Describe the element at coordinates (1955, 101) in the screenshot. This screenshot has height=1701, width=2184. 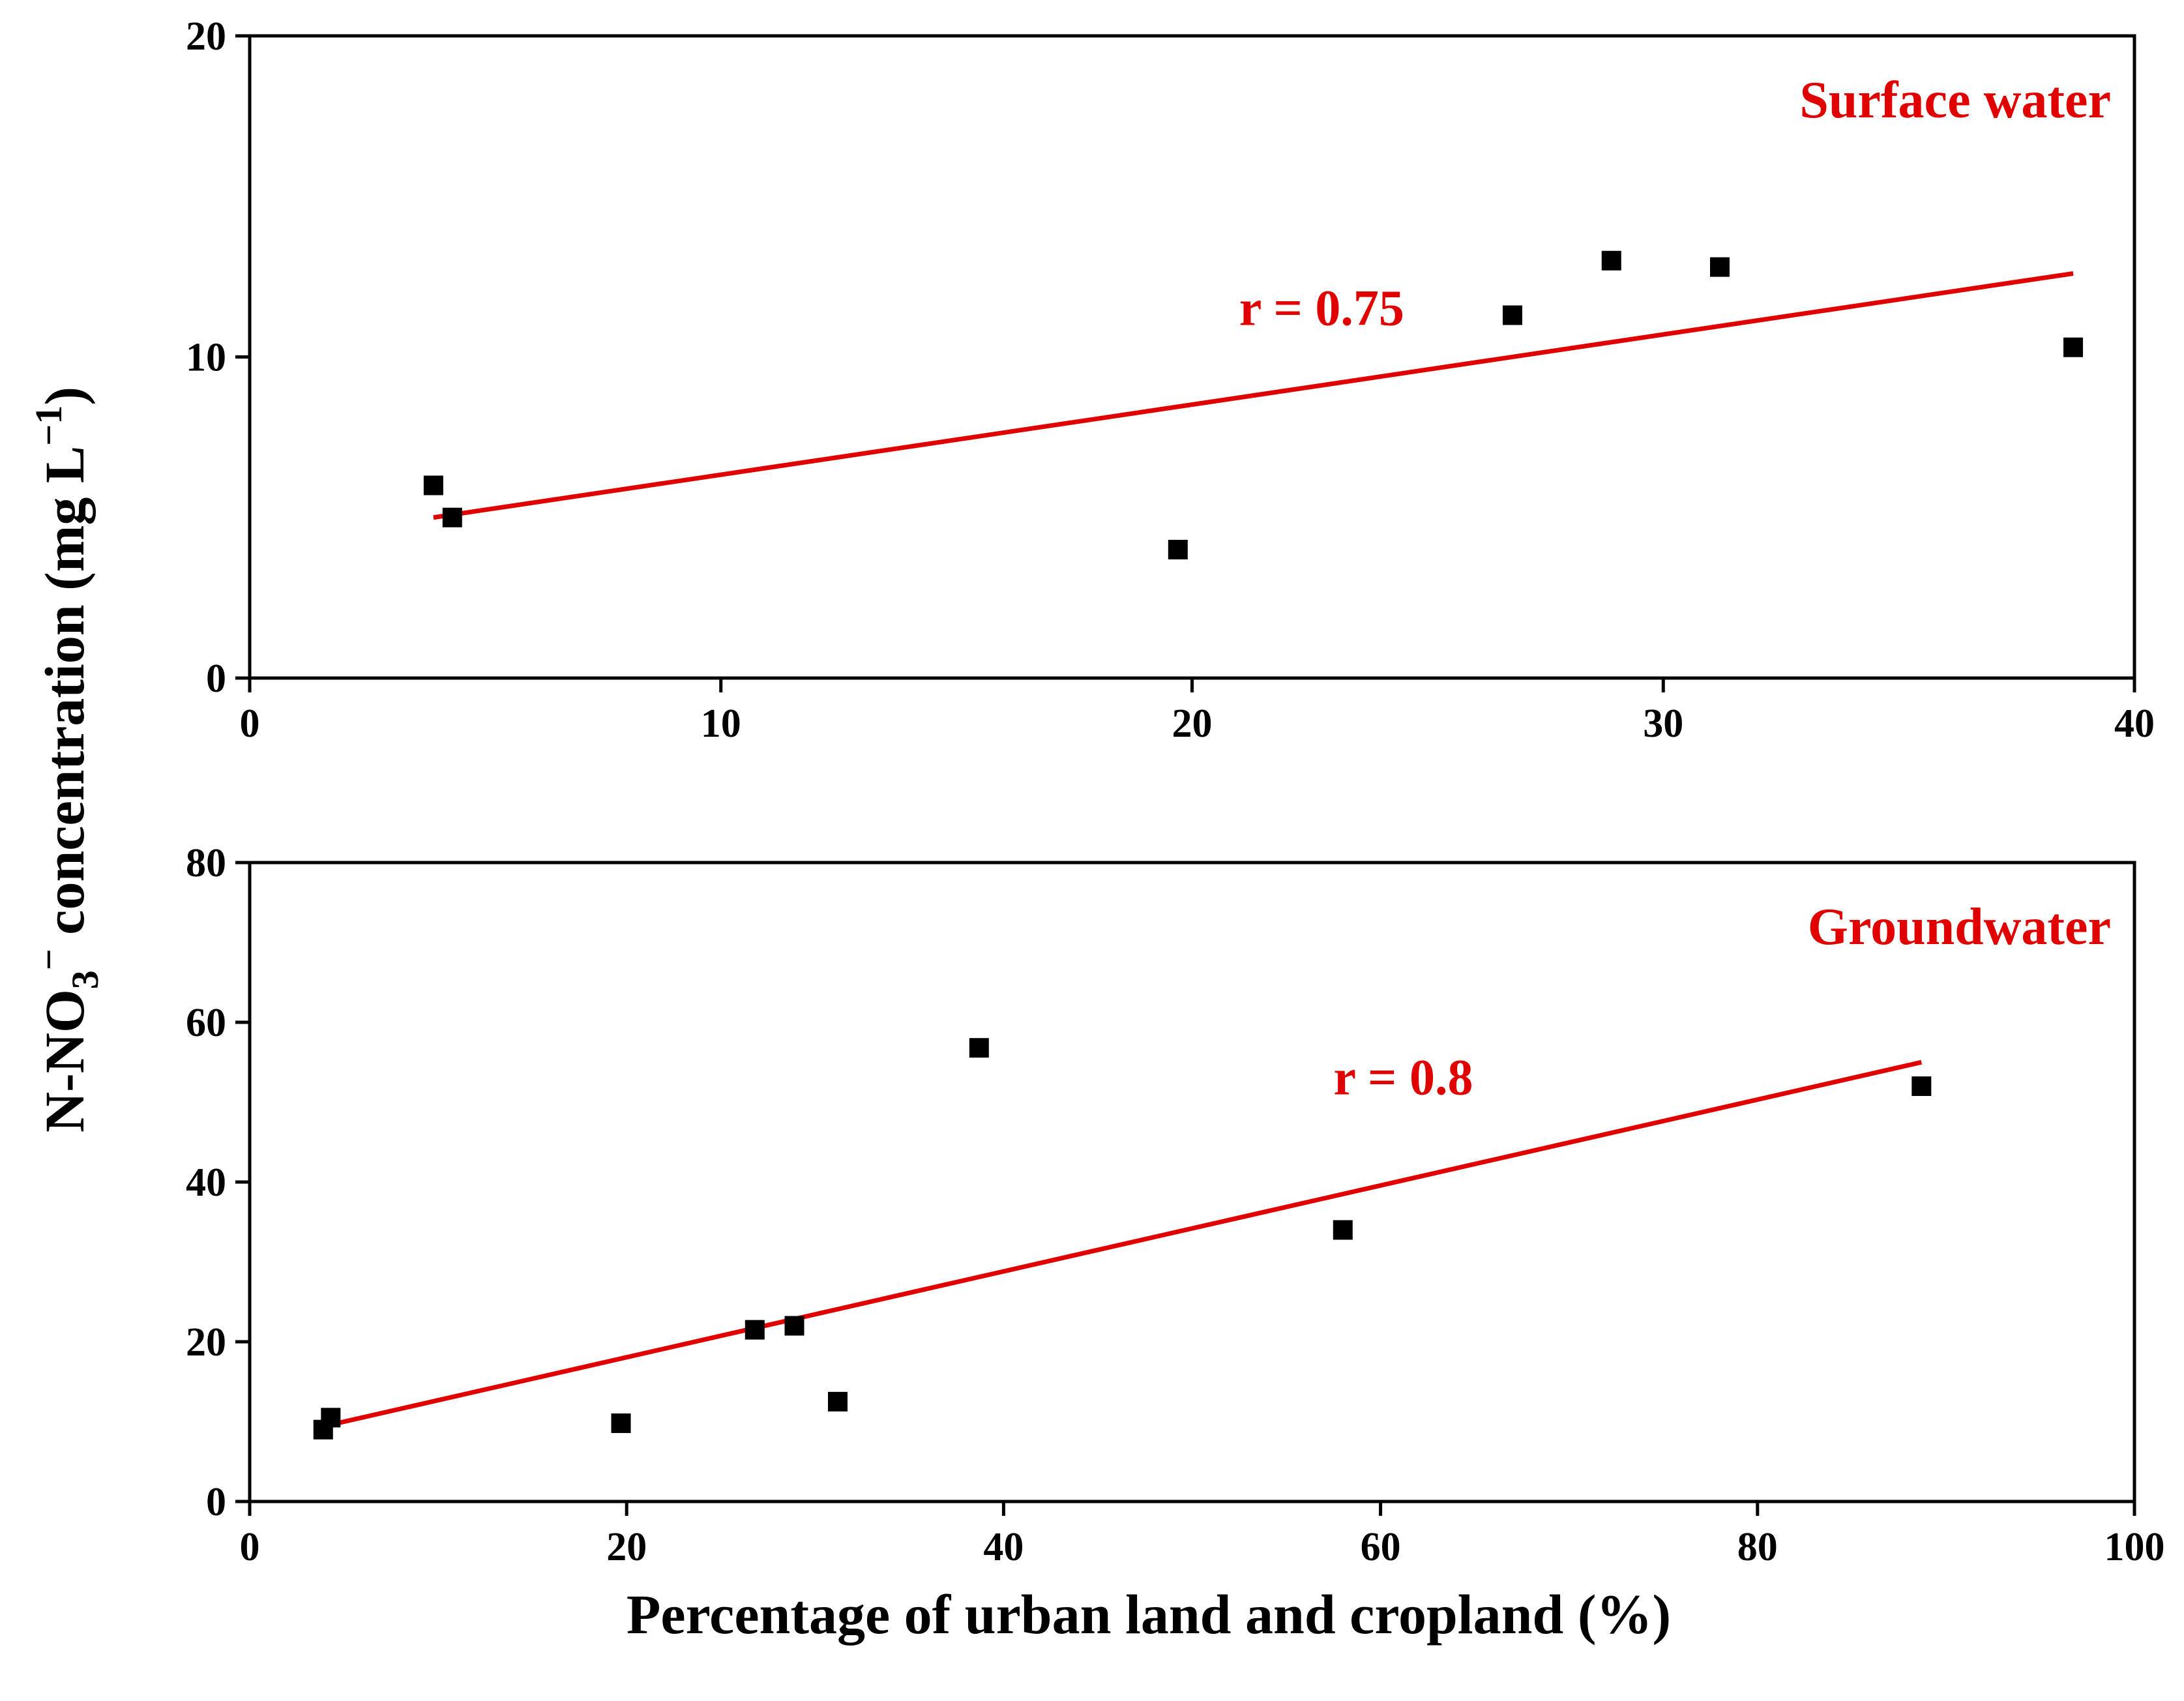
I see `surface-water-panel-label: Surface water` at that location.